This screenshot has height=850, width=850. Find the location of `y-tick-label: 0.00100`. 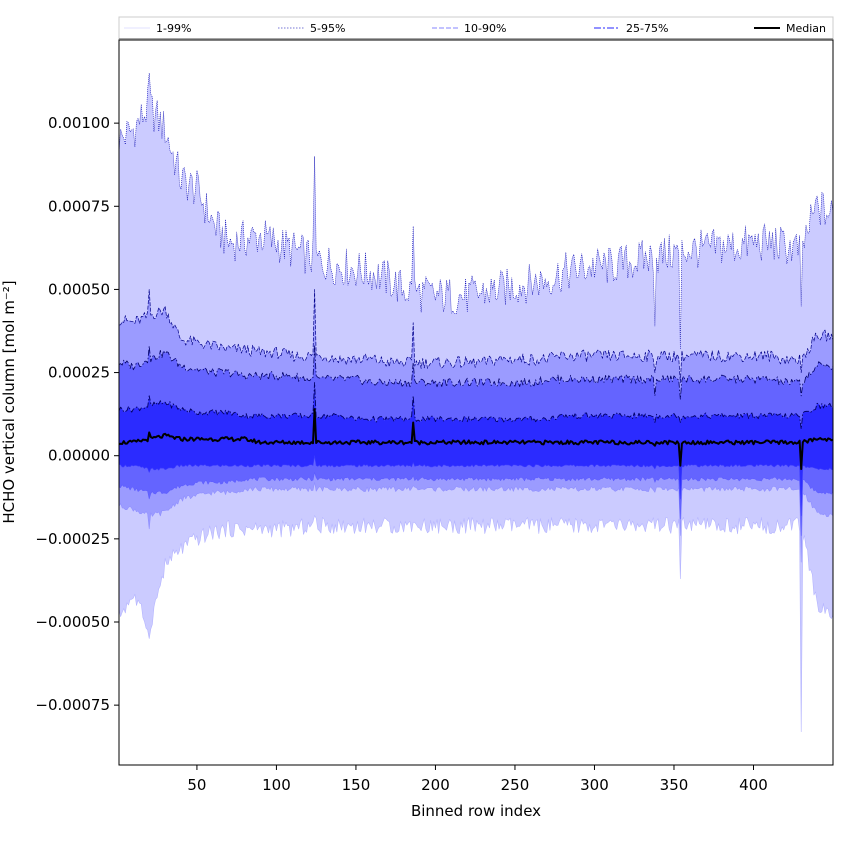

y-tick-label: 0.00100 is located at coordinates (79, 123).